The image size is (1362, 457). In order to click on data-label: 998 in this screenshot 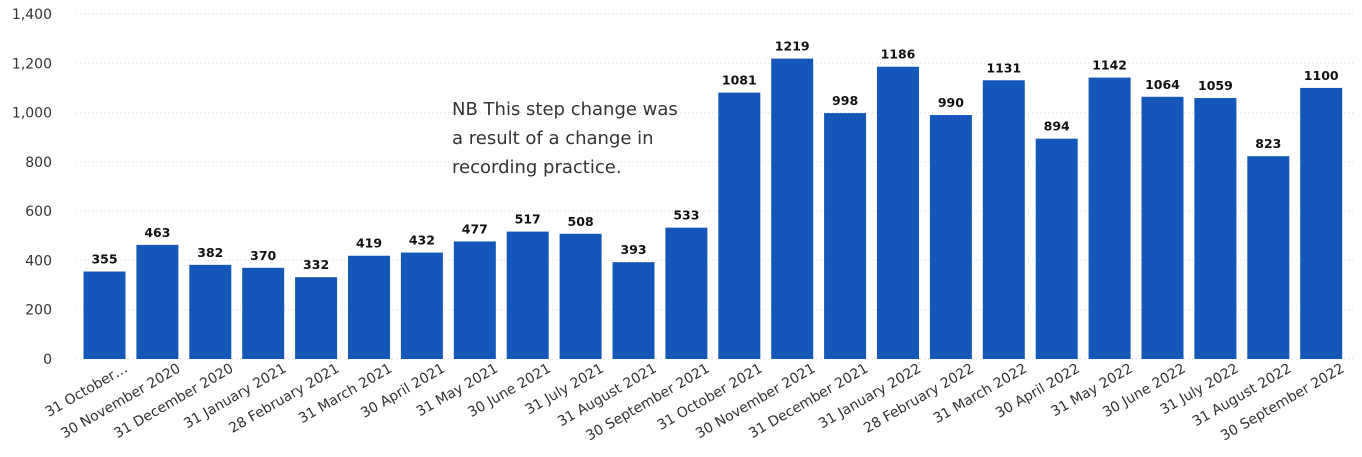, I will do `click(845, 100)`.